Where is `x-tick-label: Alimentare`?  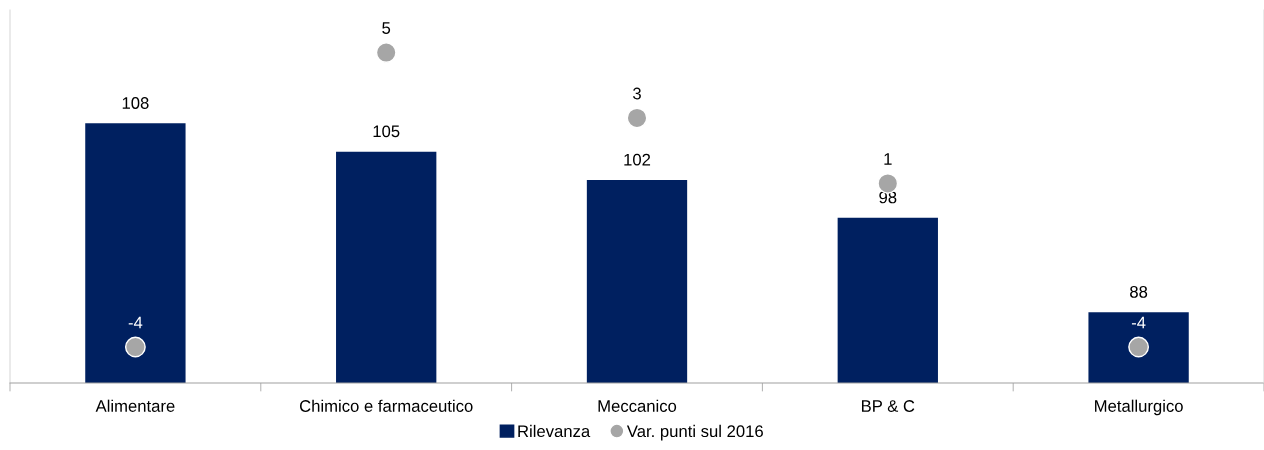 x-tick-label: Alimentare is located at coordinates (135, 405).